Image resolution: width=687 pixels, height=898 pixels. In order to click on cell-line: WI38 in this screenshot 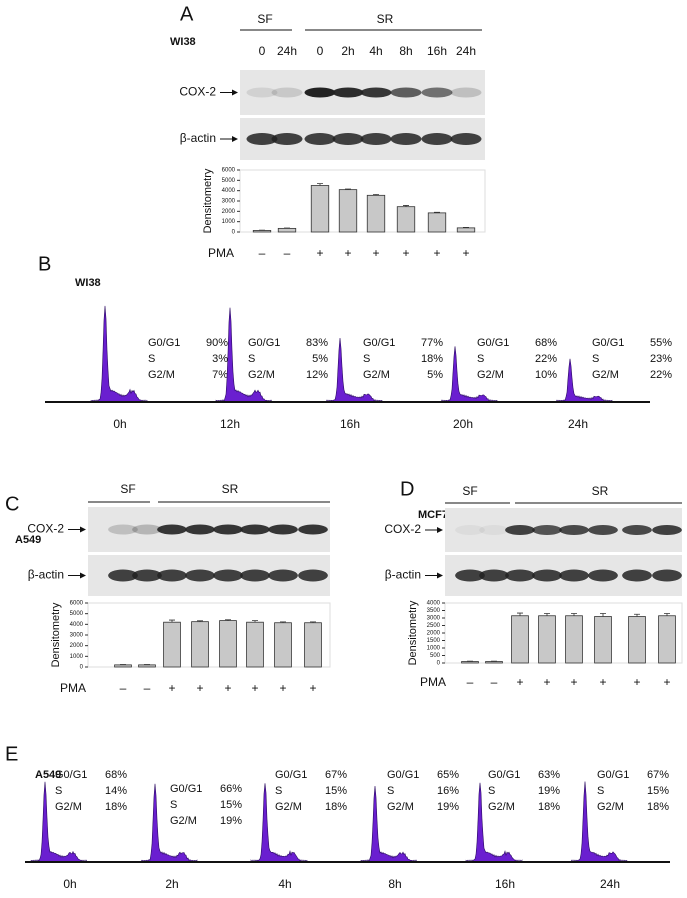, I will do `click(88, 283)`.